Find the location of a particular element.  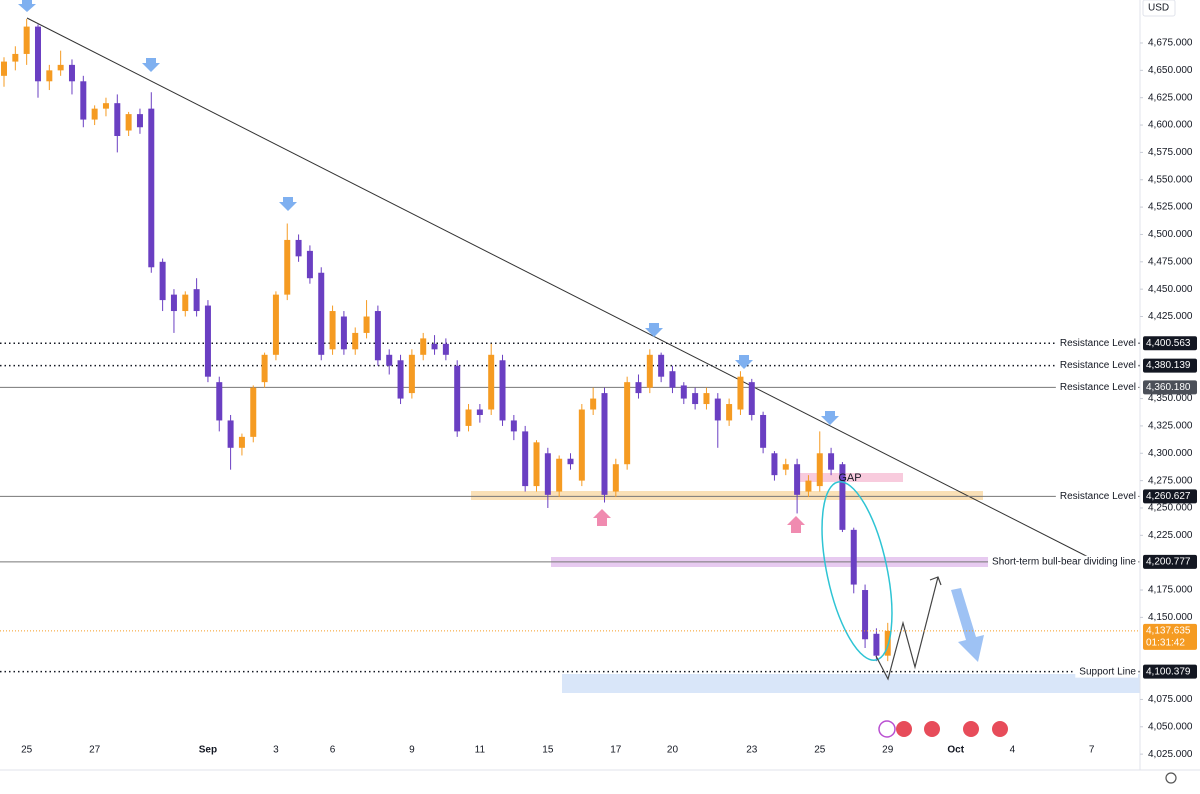

x-tick-label: 3 is located at coordinates (276, 750).